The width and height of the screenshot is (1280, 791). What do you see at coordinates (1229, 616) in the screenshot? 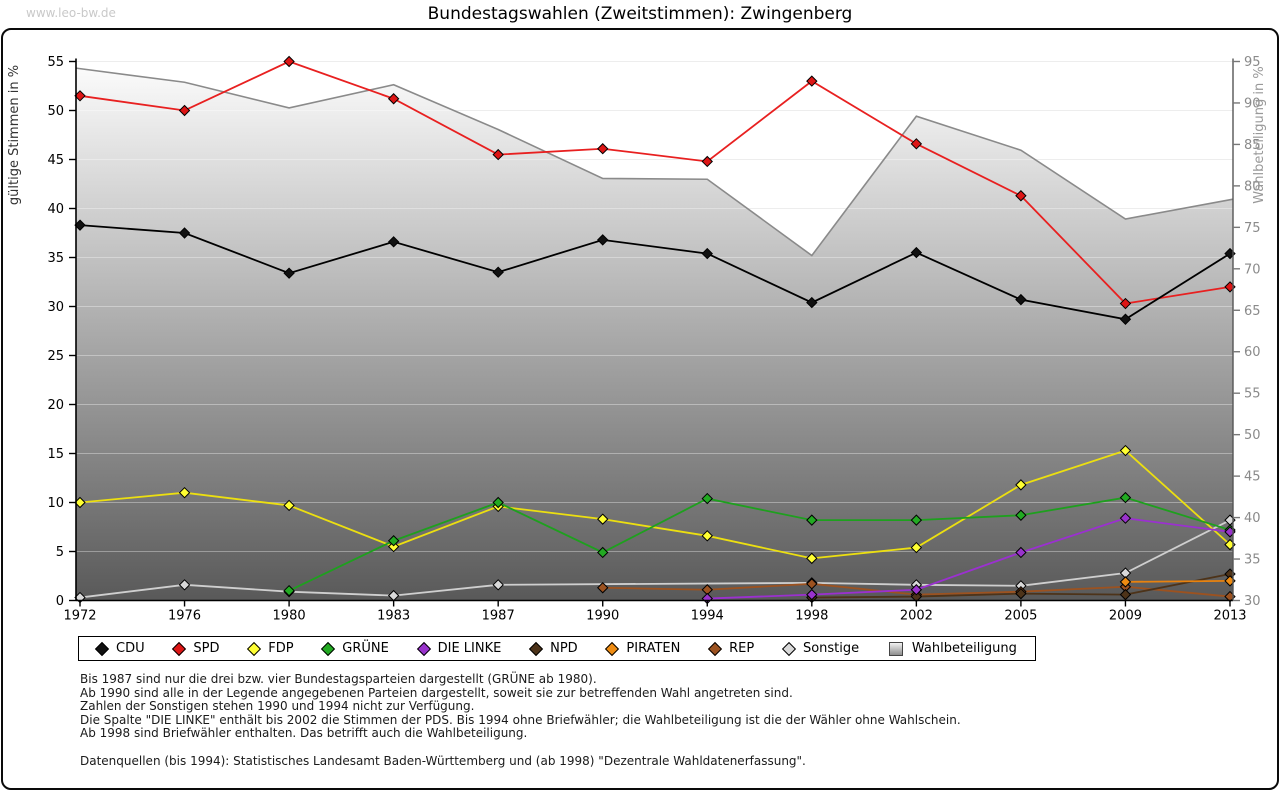
I see `year-label: 2013` at bounding box center [1229, 616].